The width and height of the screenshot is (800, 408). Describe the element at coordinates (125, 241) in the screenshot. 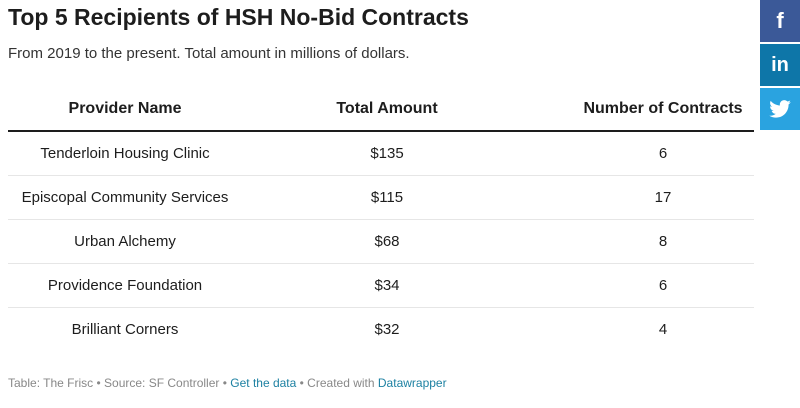

I see `cell-provider: Urban Alchemy` at that location.